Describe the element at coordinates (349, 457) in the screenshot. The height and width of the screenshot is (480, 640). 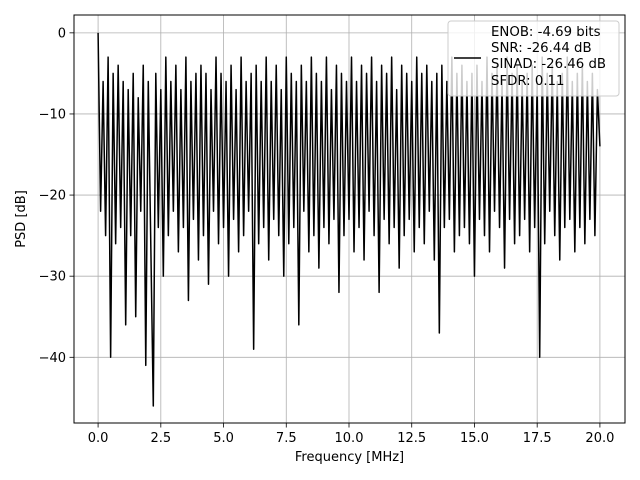
I see `x-axis-label: Frequency [MHz]` at that location.